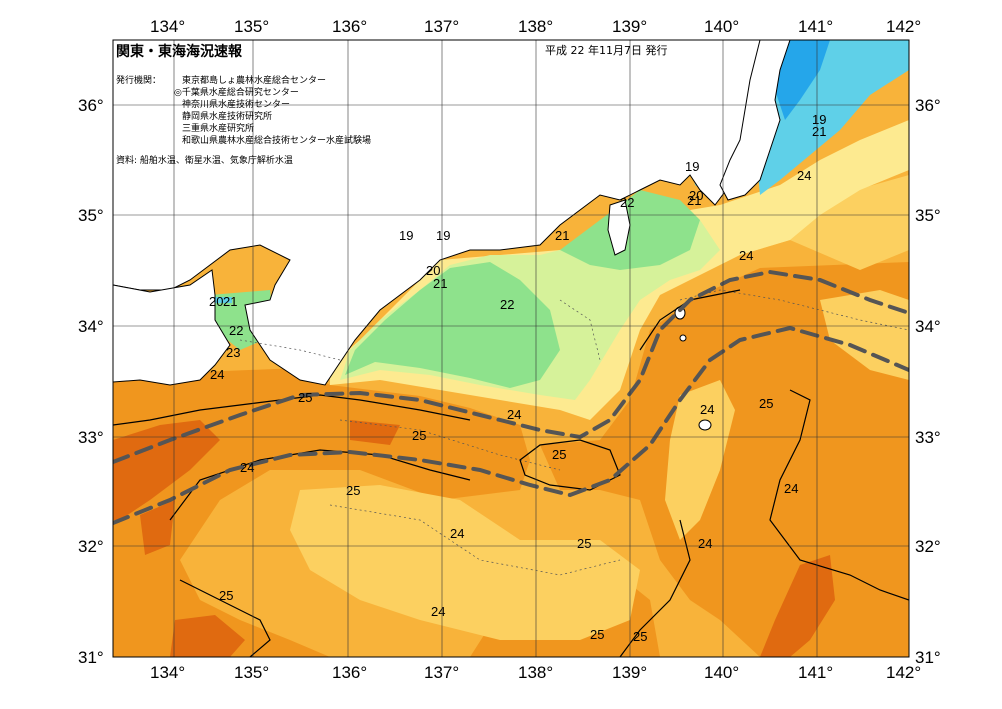  I want to click on issuer-item: 静岡県水産技術研究所, so click(227, 116).